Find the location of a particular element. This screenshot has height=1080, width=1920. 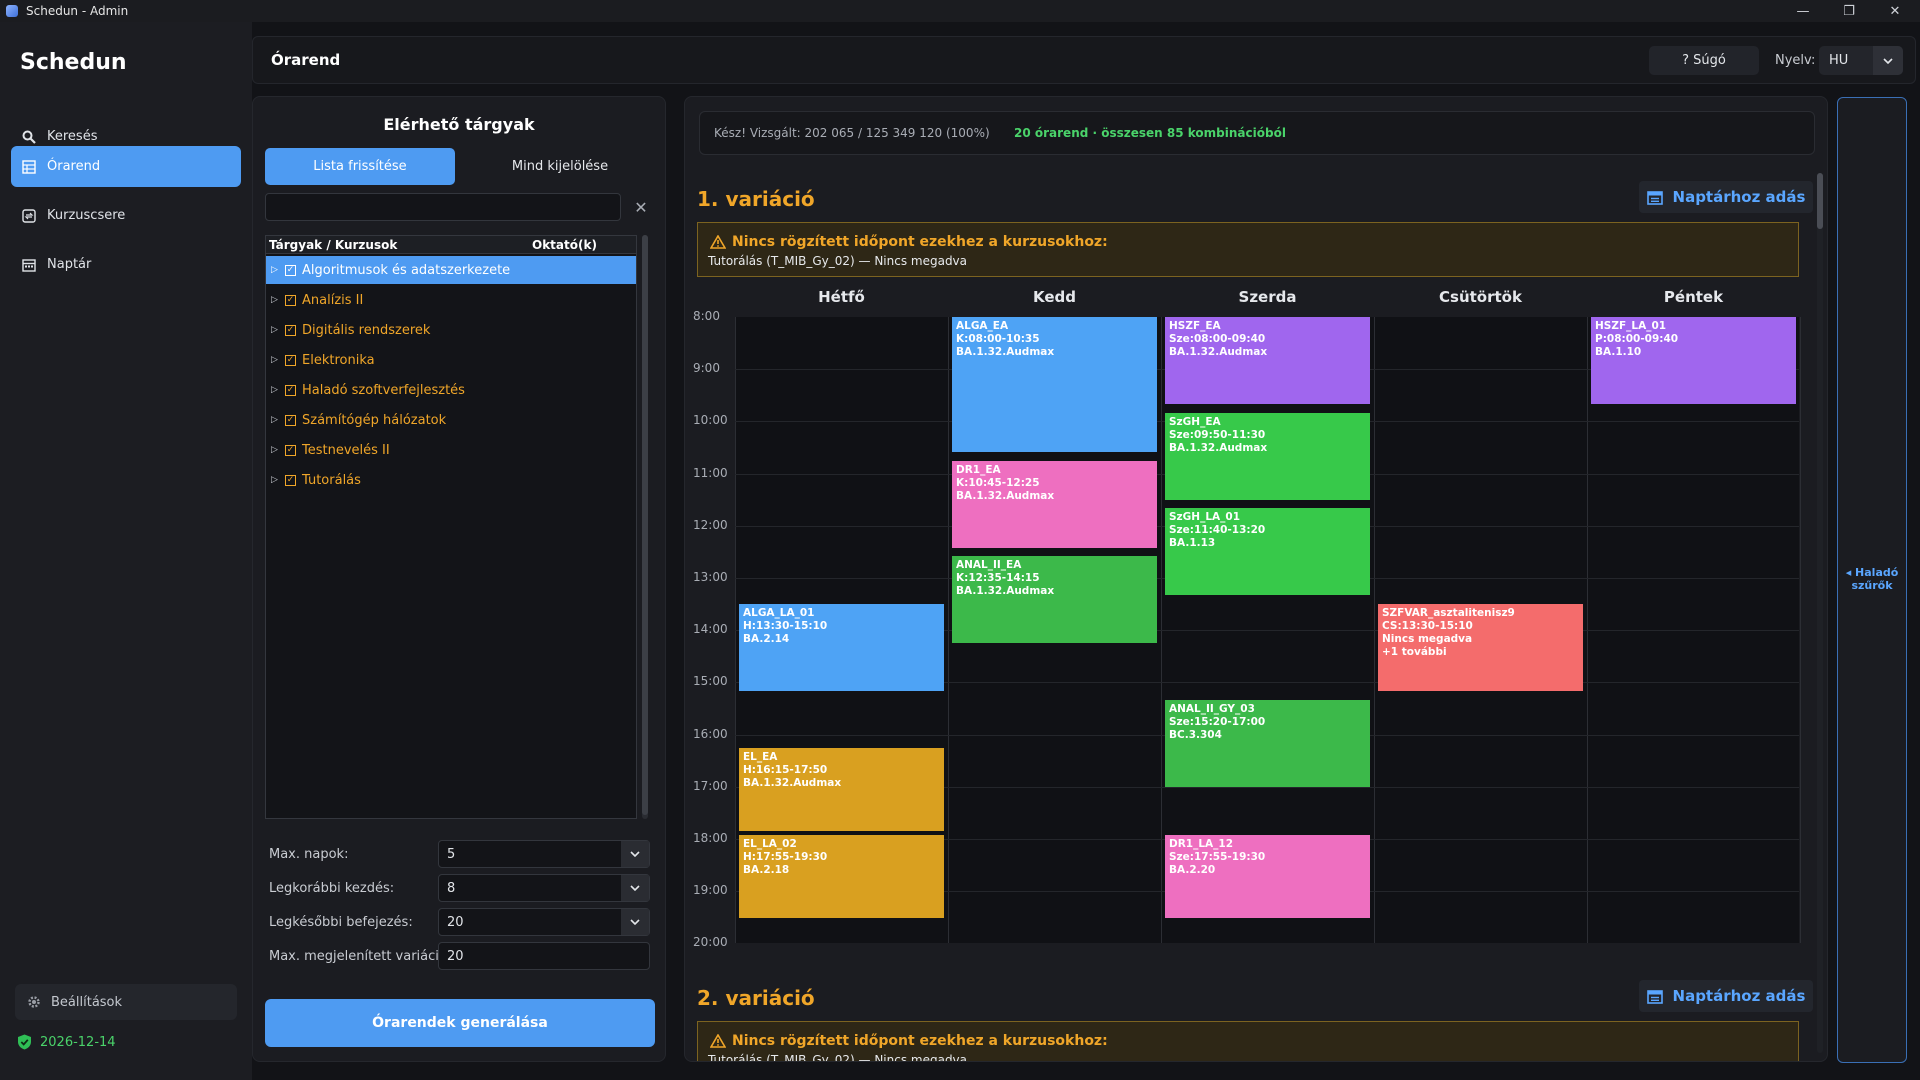

sidebar-item-label: Naptár is located at coordinates (69, 264).